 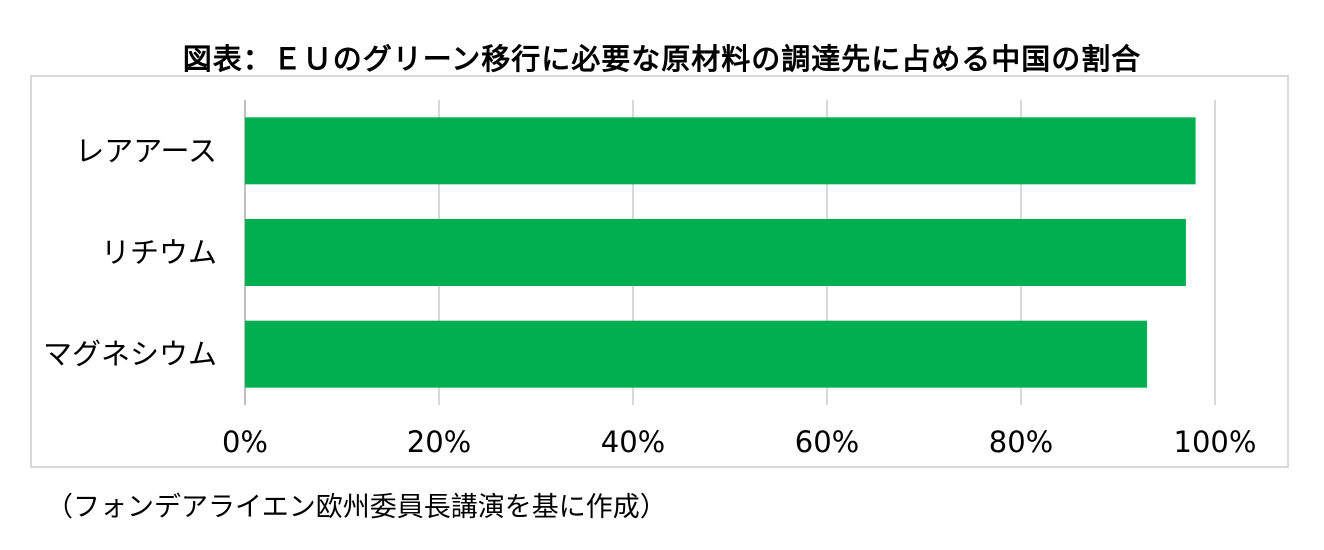 What do you see at coordinates (1215, 442) in the screenshot?
I see `tick-label-100: 100%` at bounding box center [1215, 442].